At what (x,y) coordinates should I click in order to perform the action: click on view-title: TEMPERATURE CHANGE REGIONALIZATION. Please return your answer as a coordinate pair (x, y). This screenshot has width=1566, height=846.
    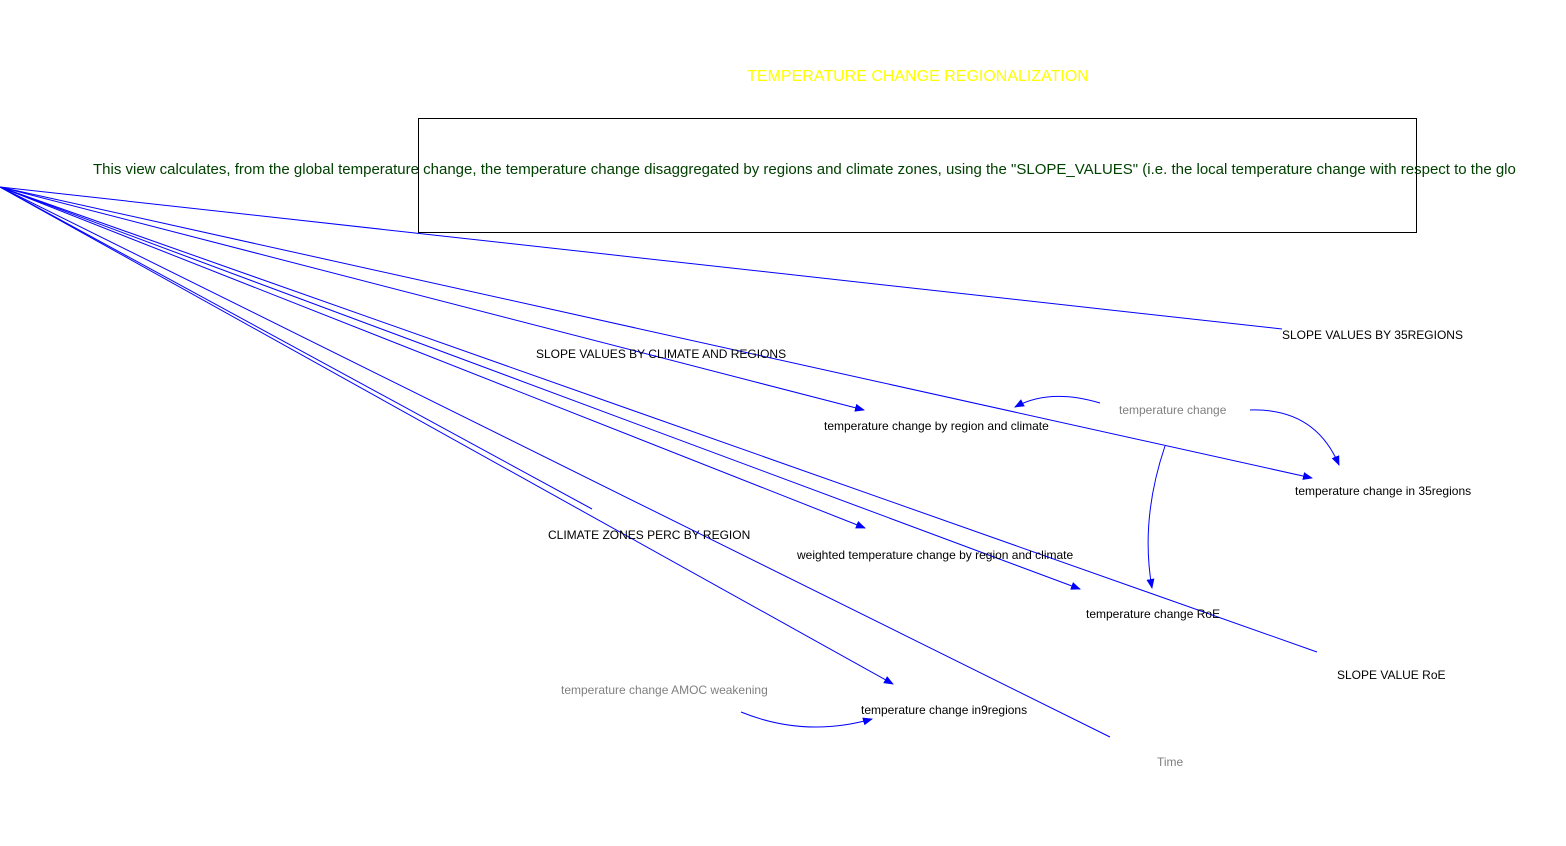
    Looking at the image, I should click on (918, 76).